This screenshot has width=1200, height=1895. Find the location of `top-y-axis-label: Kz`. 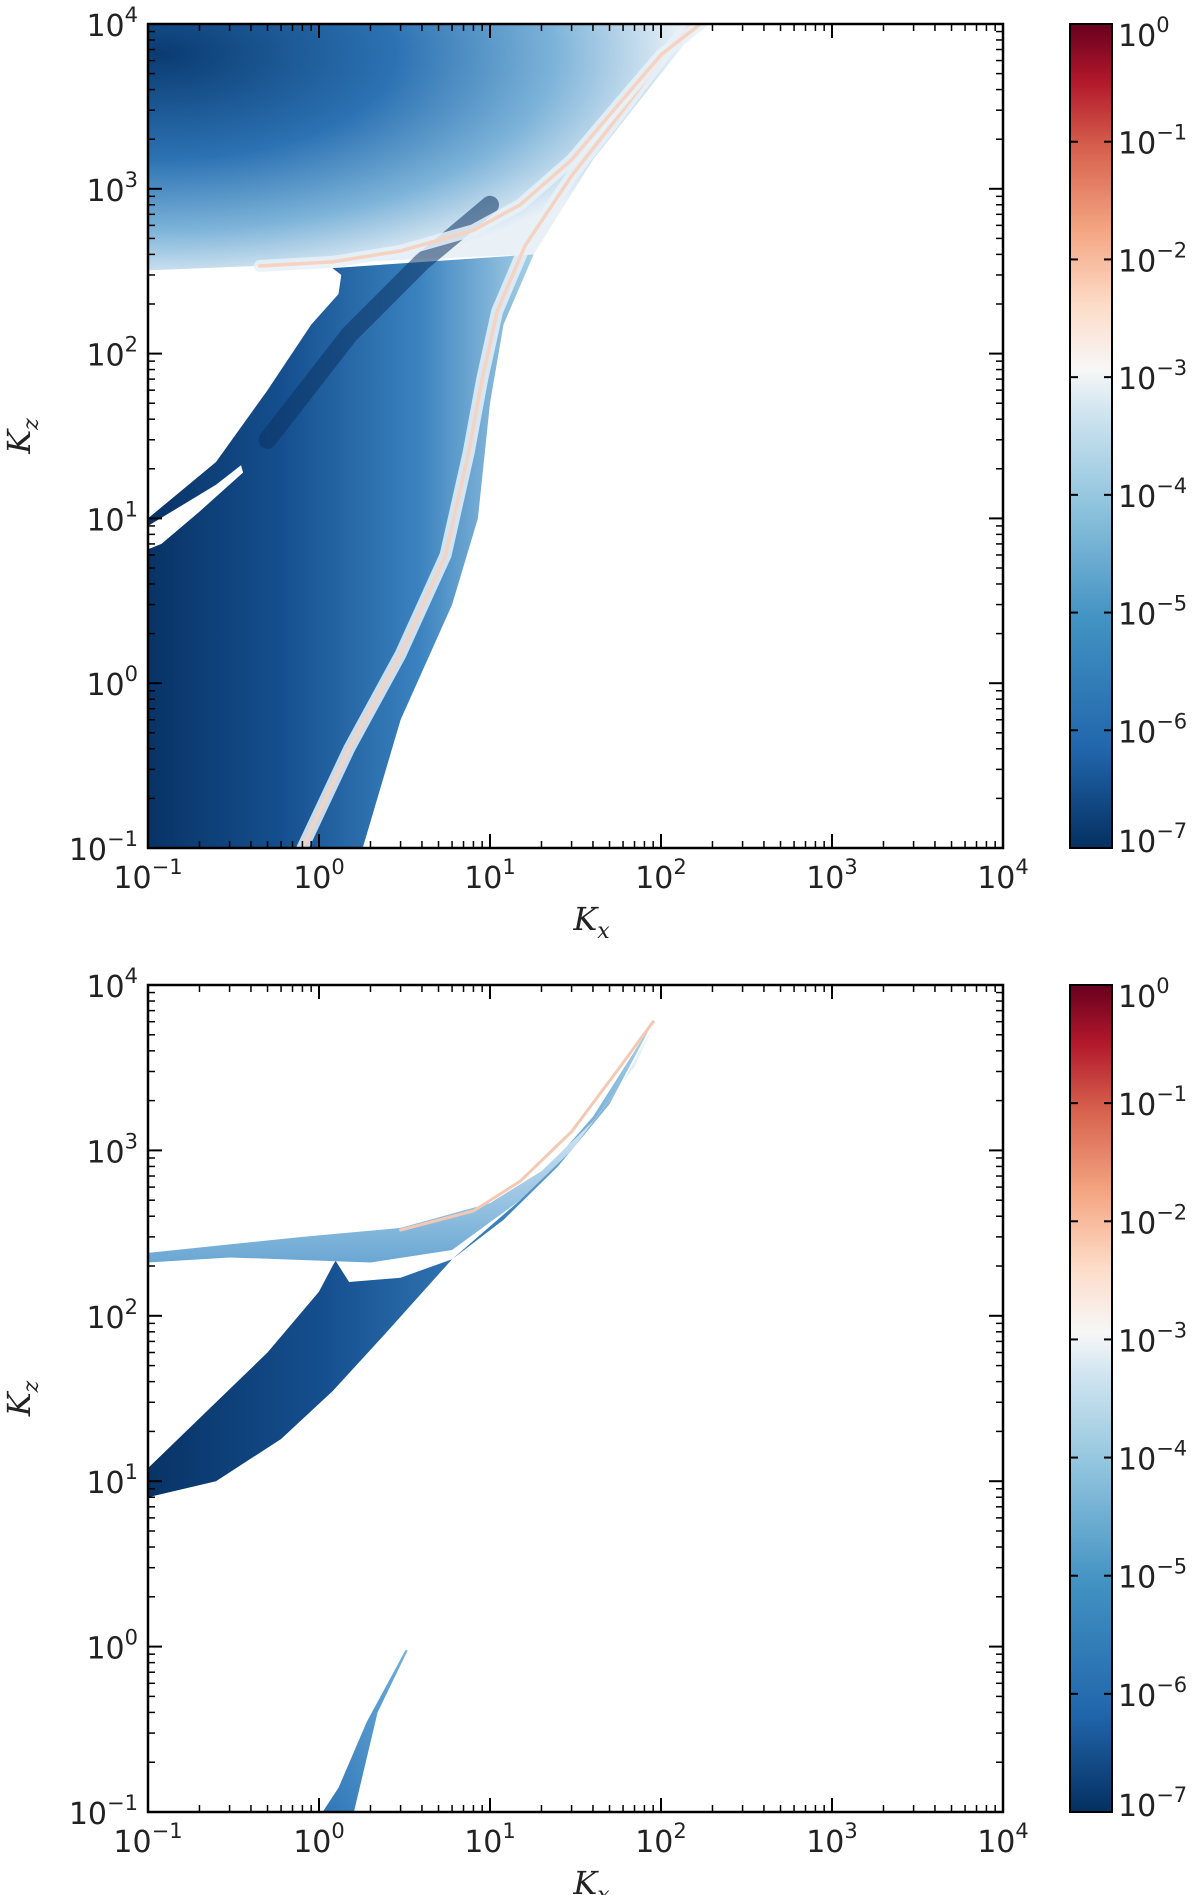

top-y-axis-label: Kz is located at coordinates (22, 436).